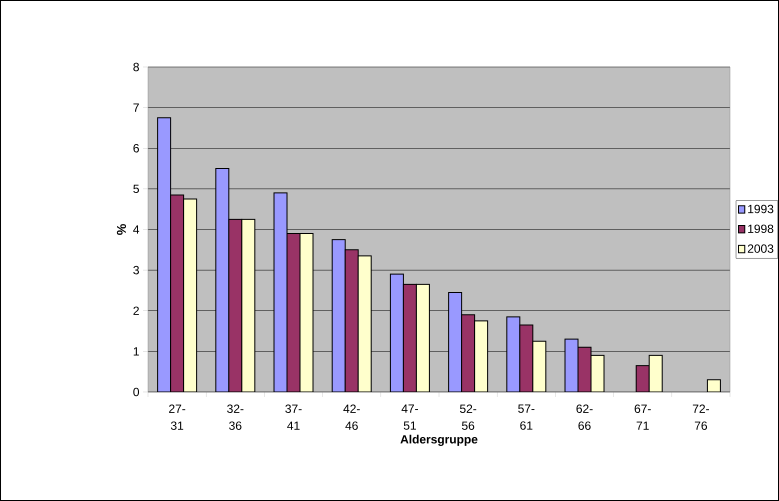 This screenshot has height=501, width=779. What do you see at coordinates (584, 417) in the screenshot?
I see `x-tick-label: 62-66` at bounding box center [584, 417].